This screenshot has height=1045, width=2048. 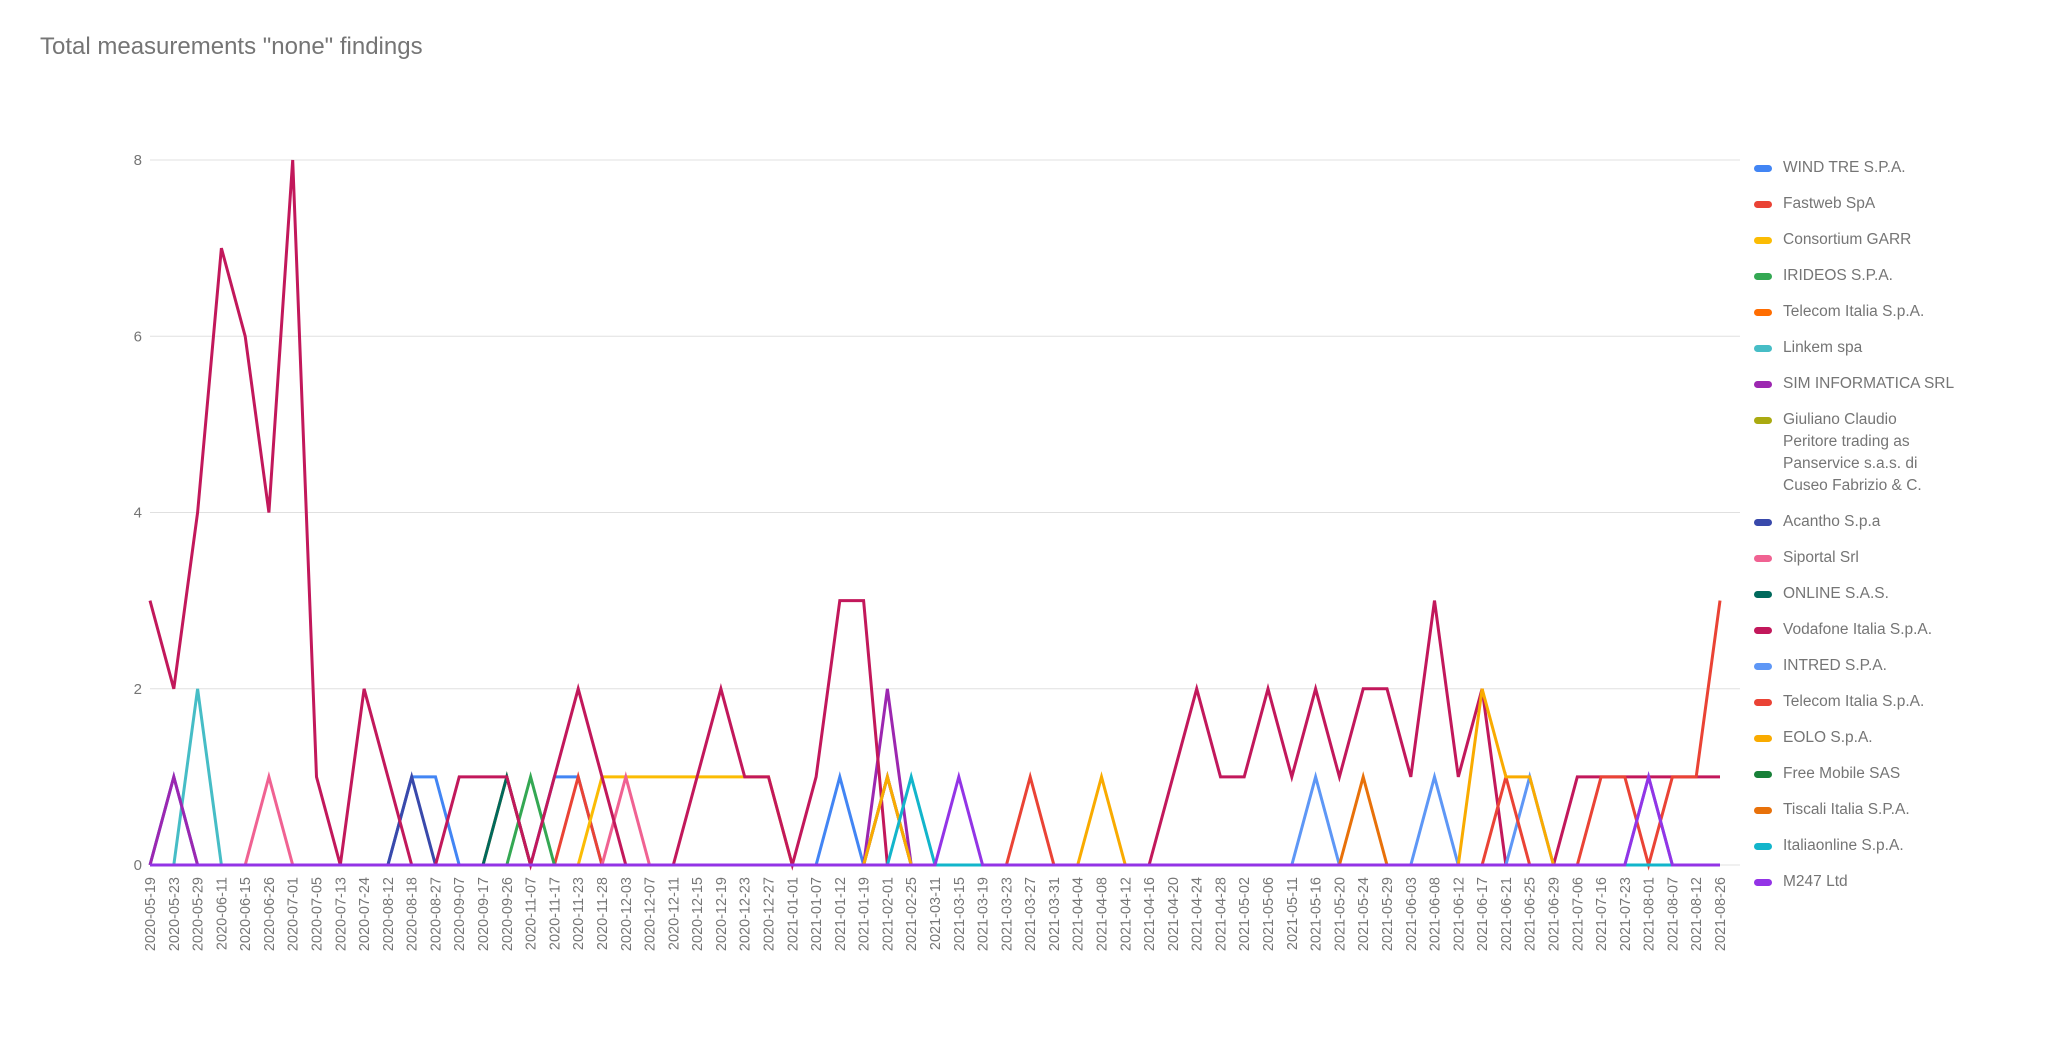 I want to click on legend-item-2-consortium-garr: Consortium GARR, so click(x=1854, y=240).